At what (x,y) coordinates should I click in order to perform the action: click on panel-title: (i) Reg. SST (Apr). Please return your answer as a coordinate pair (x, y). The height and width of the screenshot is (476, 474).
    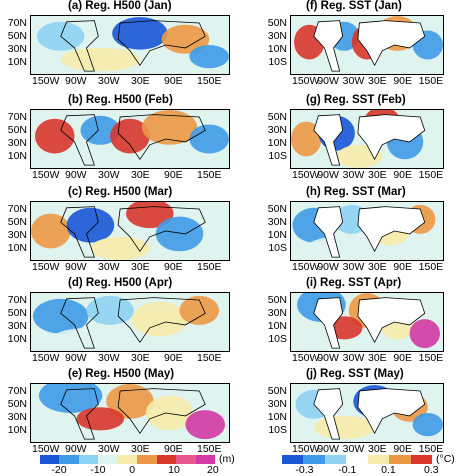
    Looking at the image, I should click on (354, 283).